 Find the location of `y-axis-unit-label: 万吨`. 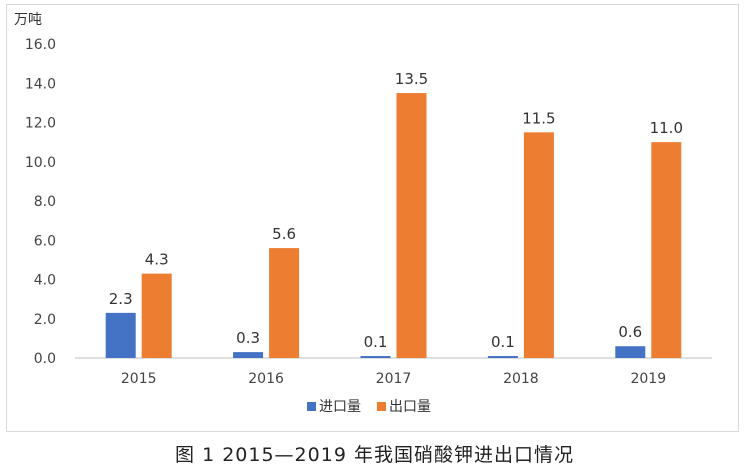

y-axis-unit-label: 万吨 is located at coordinates (28, 20).